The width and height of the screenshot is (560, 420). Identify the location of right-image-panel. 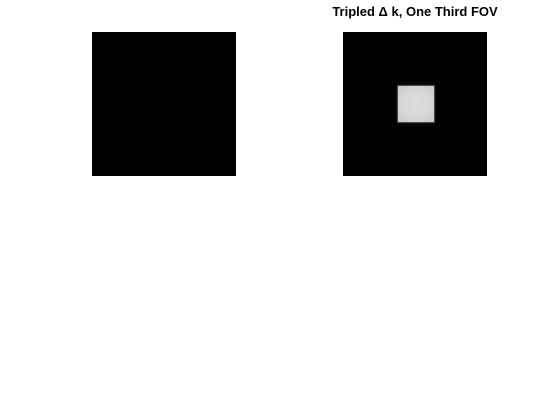
(415, 104).